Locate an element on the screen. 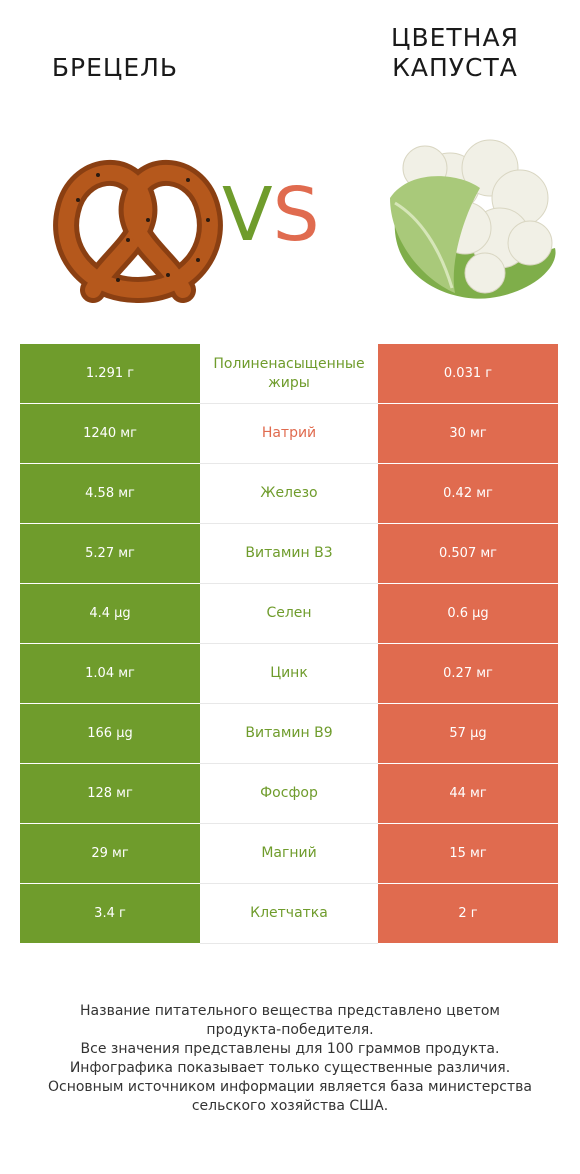 This screenshot has height=1174, width=580. table-row: 4.4 µg Селен 0.6 µg is located at coordinates (289, 614).